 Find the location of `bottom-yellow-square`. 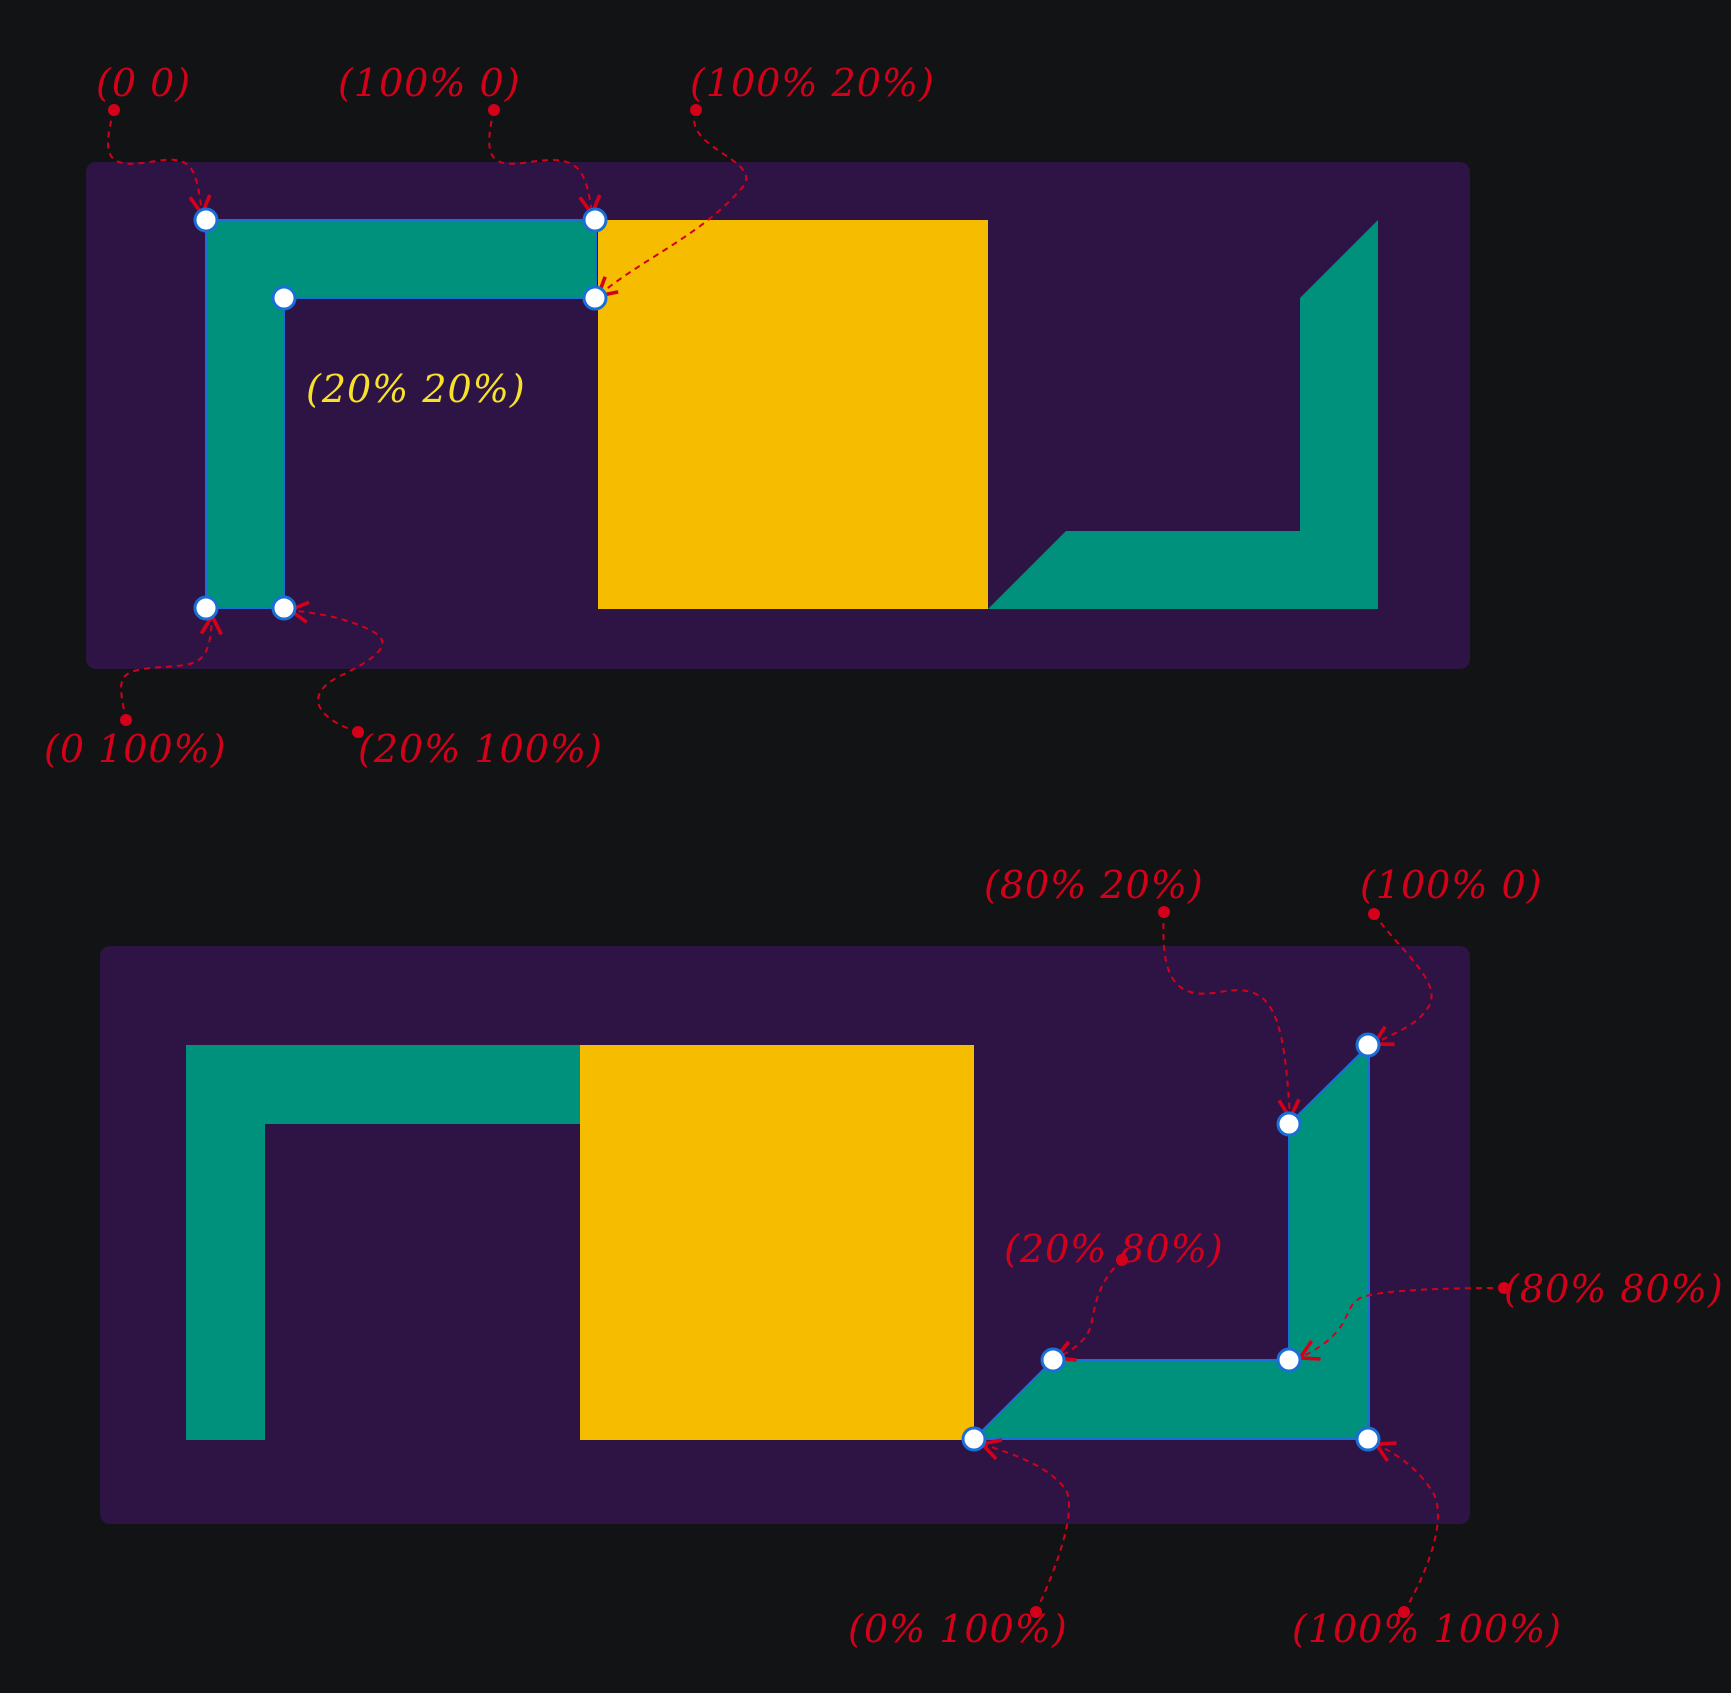

bottom-yellow-square is located at coordinates (777, 1242).